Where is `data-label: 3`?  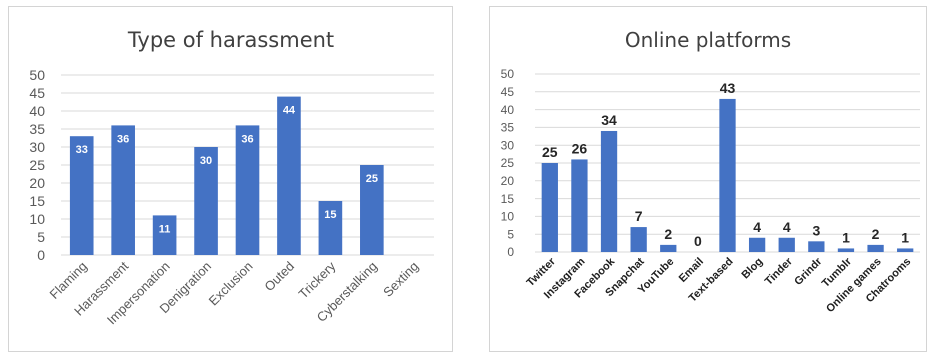 data-label: 3 is located at coordinates (816, 230).